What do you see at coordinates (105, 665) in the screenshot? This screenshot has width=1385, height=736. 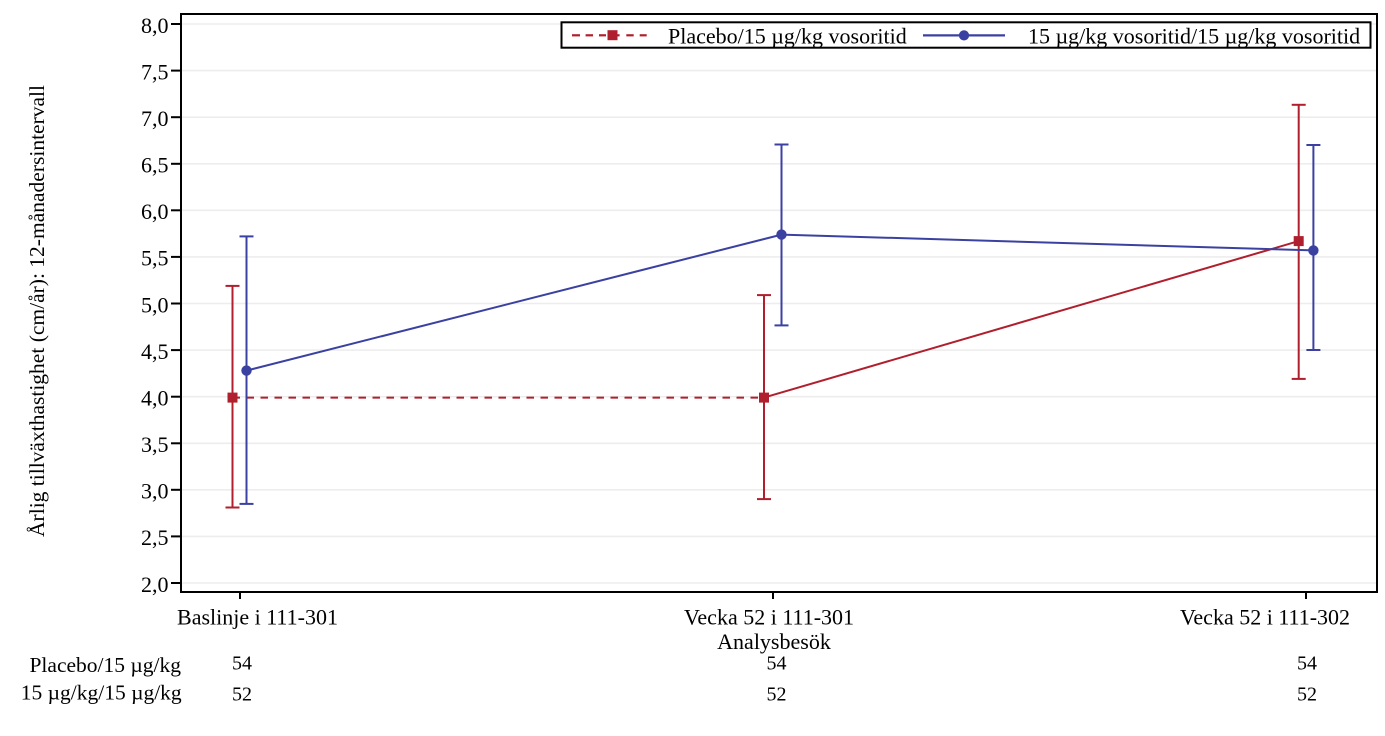 I see `svg-text: Placebo/15 µg/kg` at bounding box center [105, 665].